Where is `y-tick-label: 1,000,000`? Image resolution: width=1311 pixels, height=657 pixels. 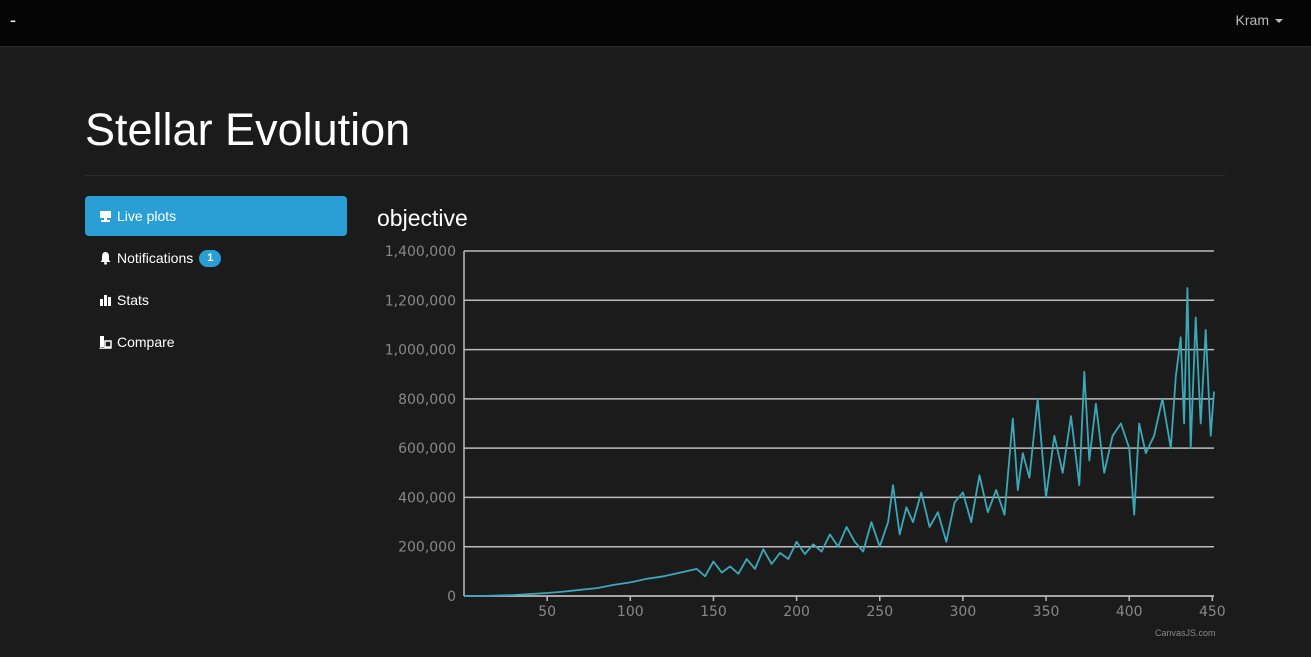 y-tick-label: 1,000,000 is located at coordinates (420, 351).